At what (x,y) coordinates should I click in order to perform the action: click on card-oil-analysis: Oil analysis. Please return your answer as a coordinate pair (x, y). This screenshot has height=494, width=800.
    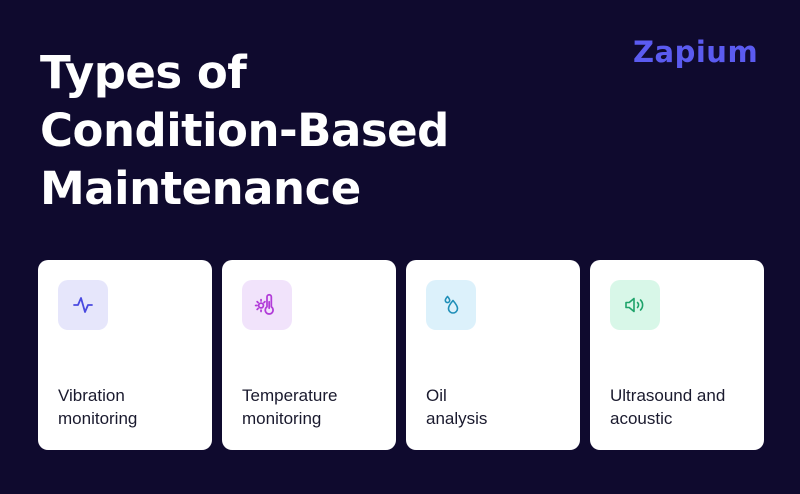
    Looking at the image, I should click on (493, 355).